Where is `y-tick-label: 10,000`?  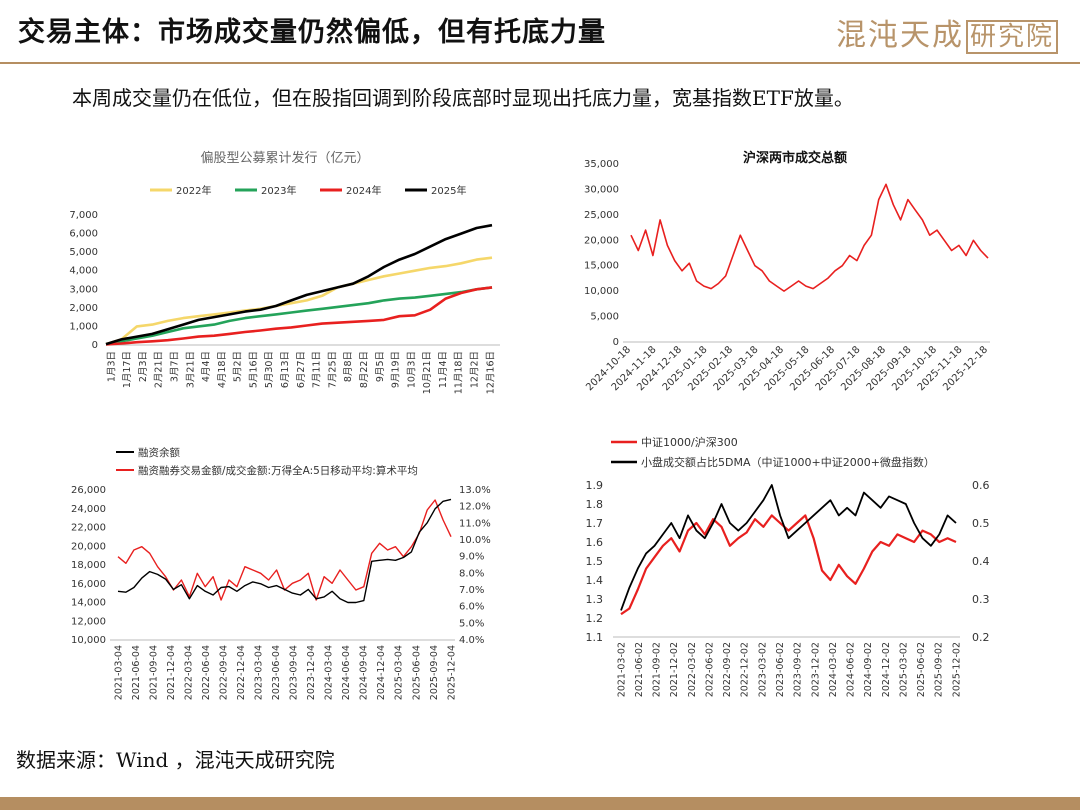
y-tick-label: 10,000 is located at coordinates (601, 291).